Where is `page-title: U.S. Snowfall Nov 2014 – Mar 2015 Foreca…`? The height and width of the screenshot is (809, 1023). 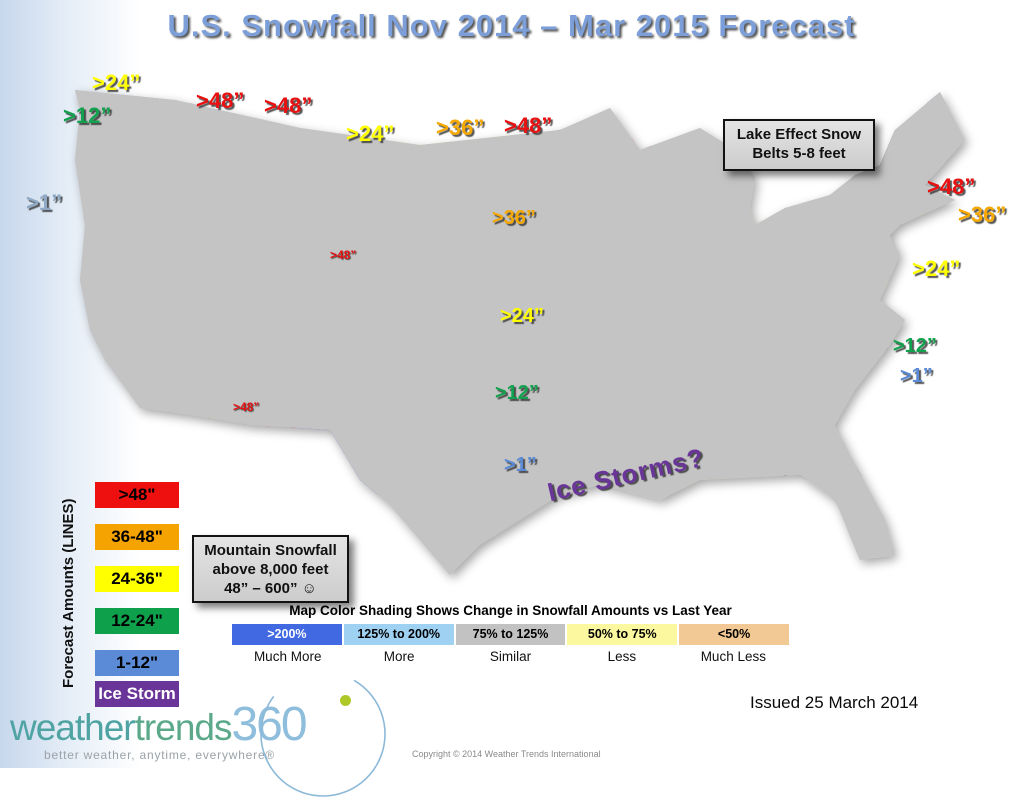 page-title: U.S. Snowfall Nov 2014 – Mar 2015 Foreca… is located at coordinates (511, 25).